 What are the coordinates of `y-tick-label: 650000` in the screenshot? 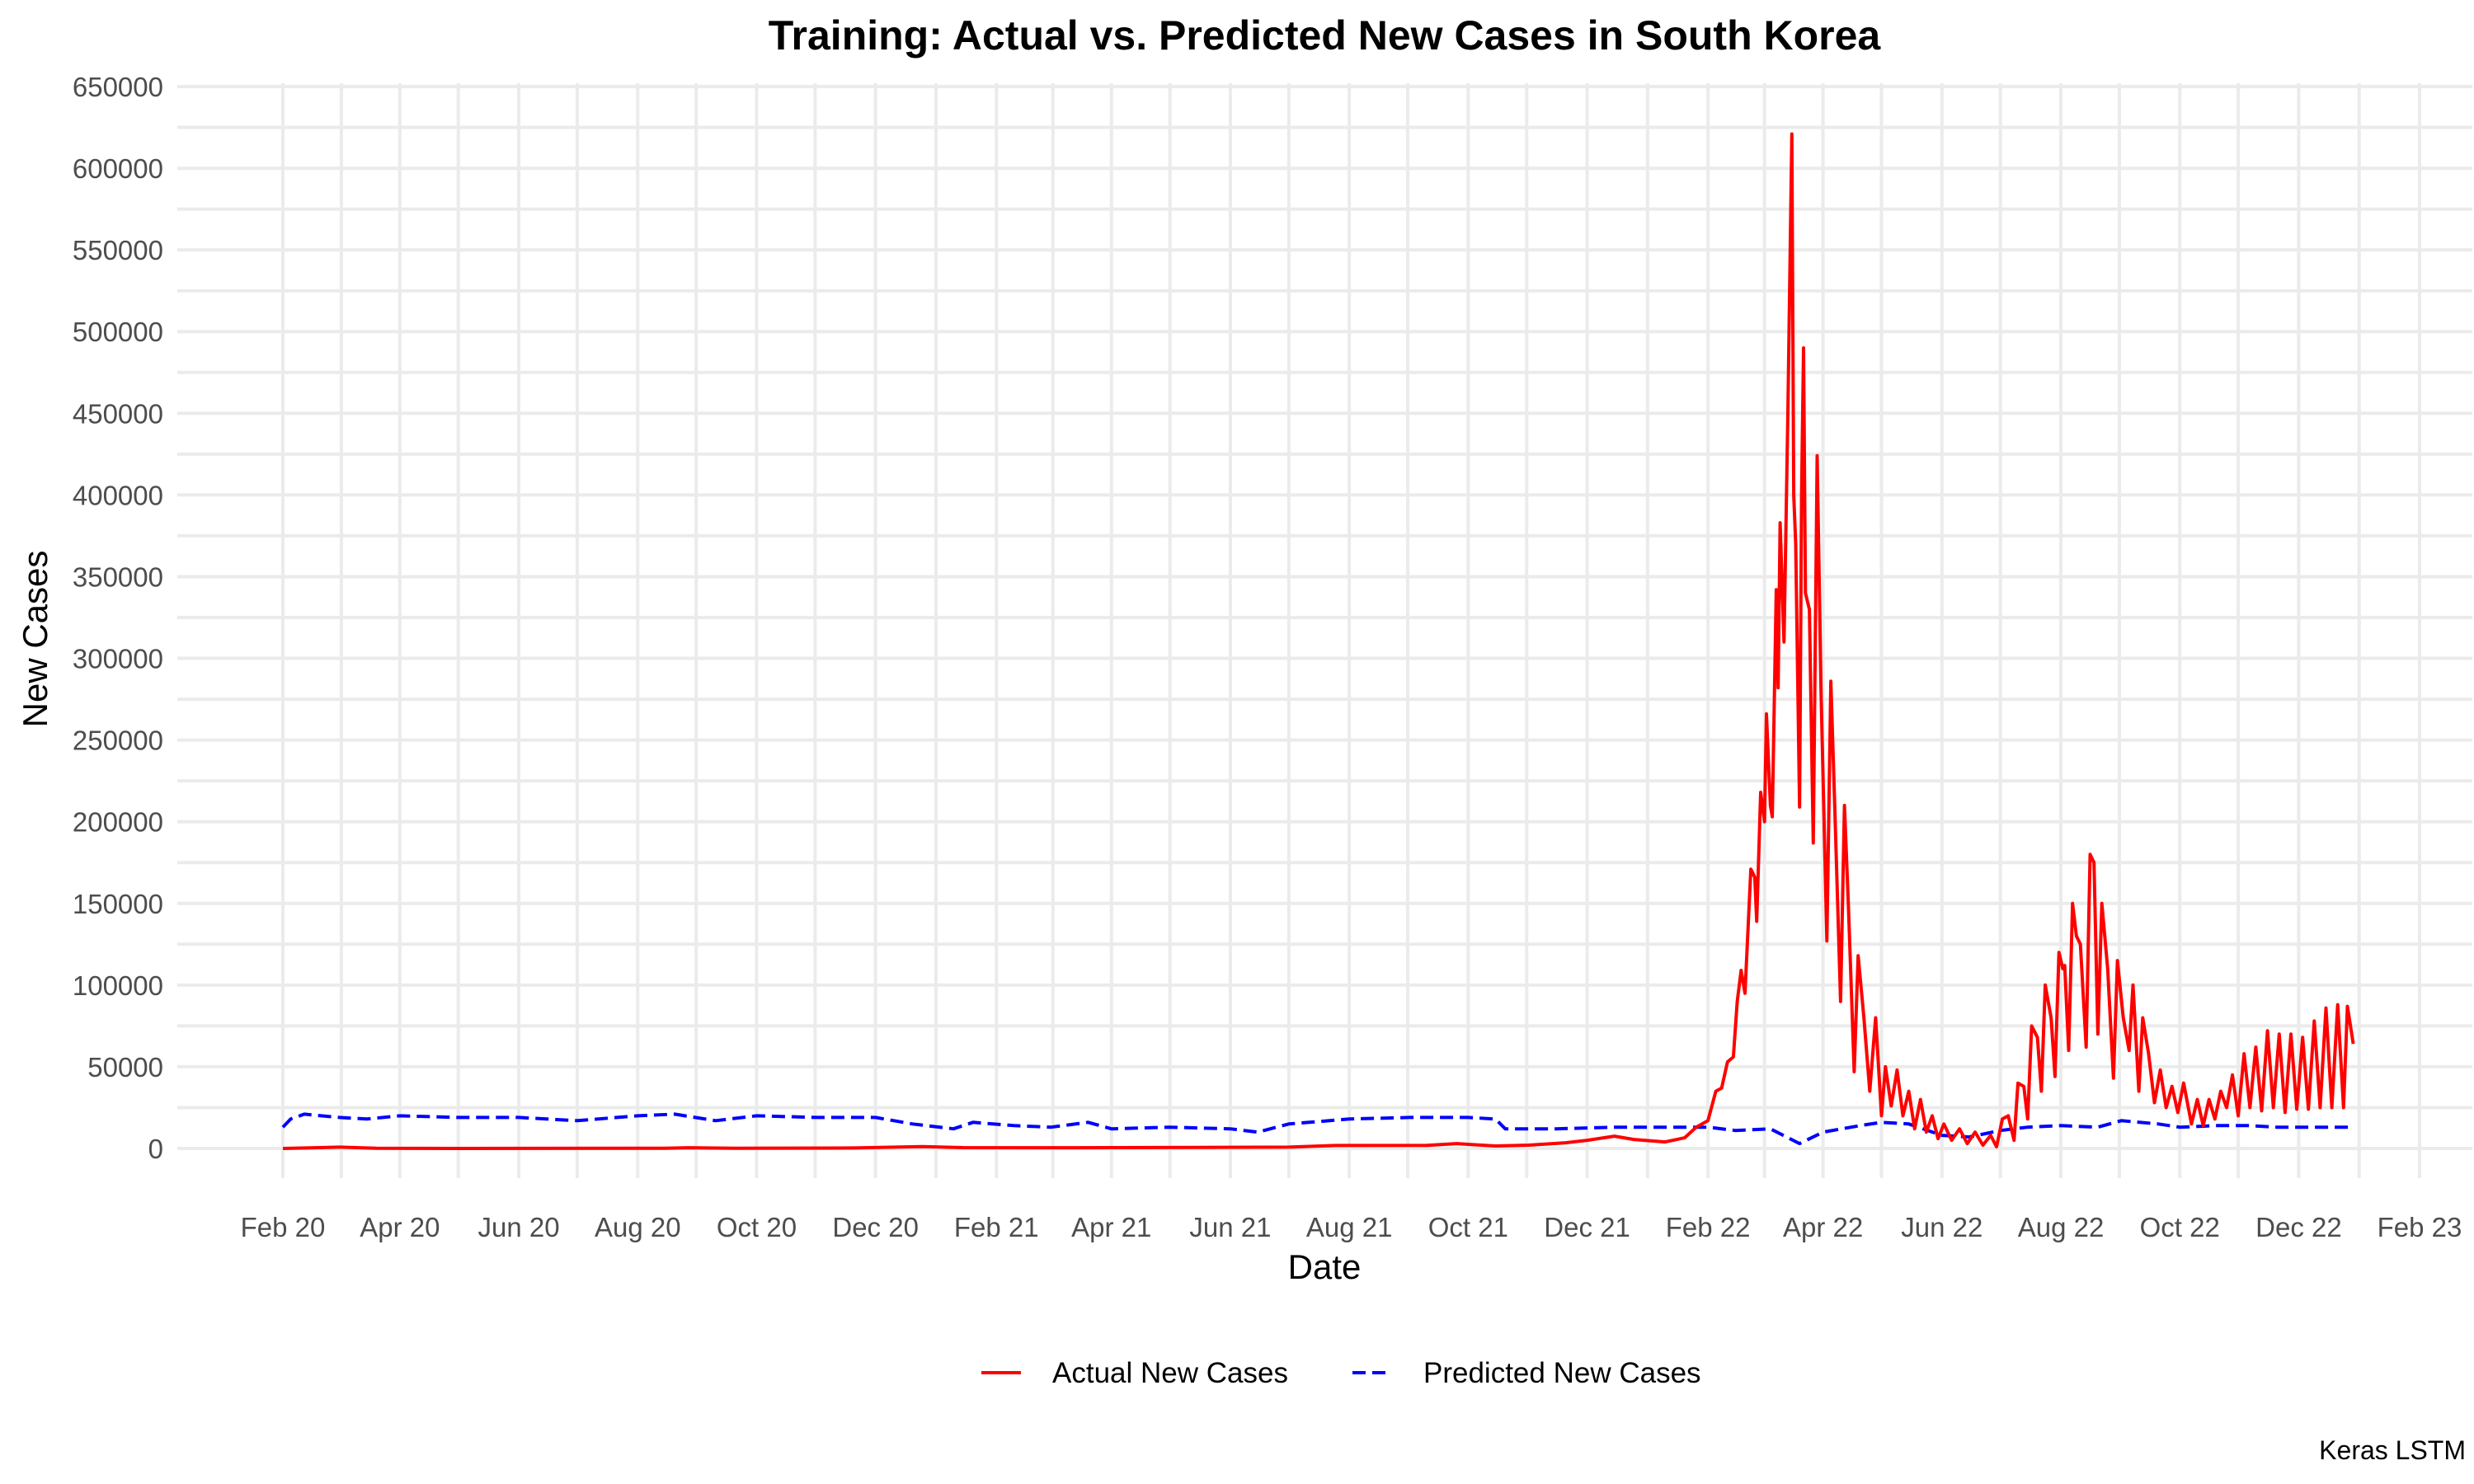 It's located at (118, 87).